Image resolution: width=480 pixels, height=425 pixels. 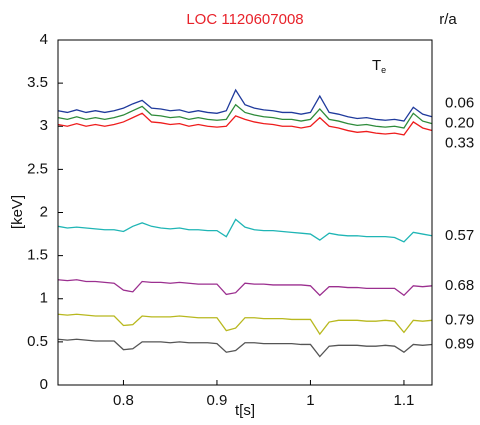 What do you see at coordinates (459, 143) in the screenshot?
I see `series-label: 0.33` at bounding box center [459, 143].